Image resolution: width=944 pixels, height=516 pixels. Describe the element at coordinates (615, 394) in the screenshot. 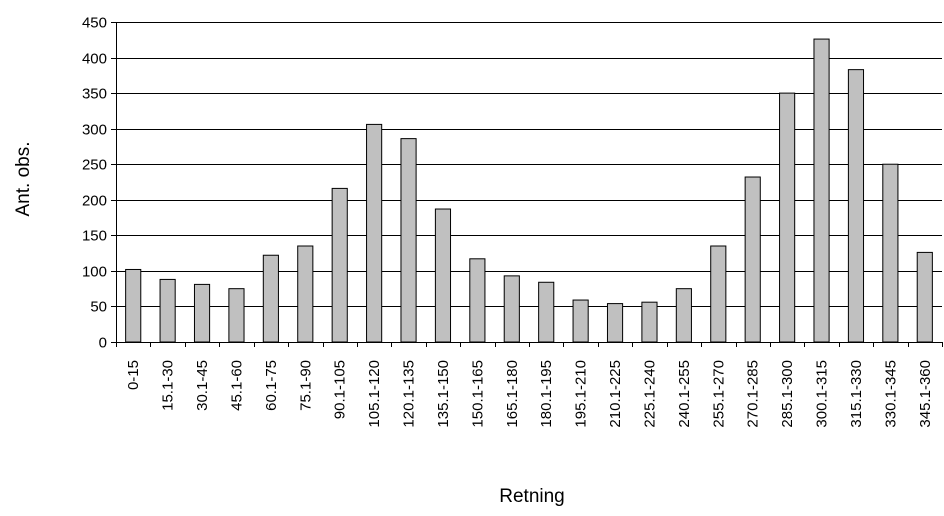

I see `x-tick-label: 210.1-225` at that location.